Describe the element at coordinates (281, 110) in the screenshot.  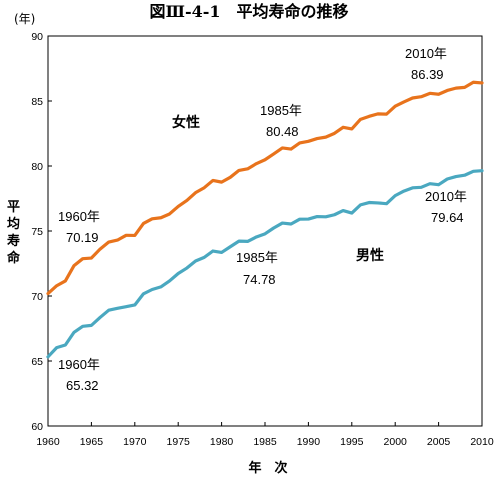
I see `annotation-female-1985-year: 1985年` at that location.